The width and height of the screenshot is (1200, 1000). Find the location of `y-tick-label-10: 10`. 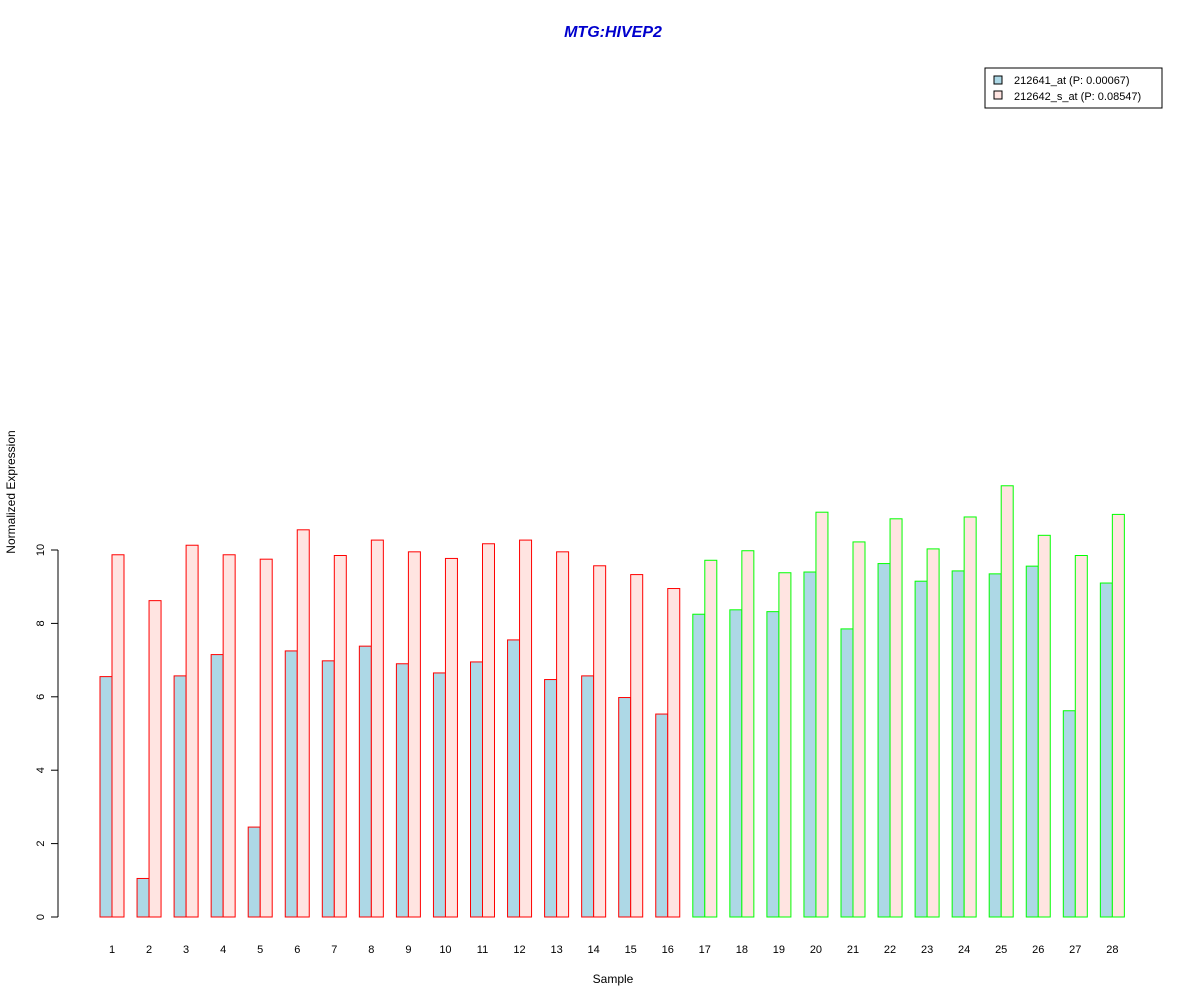

y-tick-label-10: 10 is located at coordinates (41, 550).